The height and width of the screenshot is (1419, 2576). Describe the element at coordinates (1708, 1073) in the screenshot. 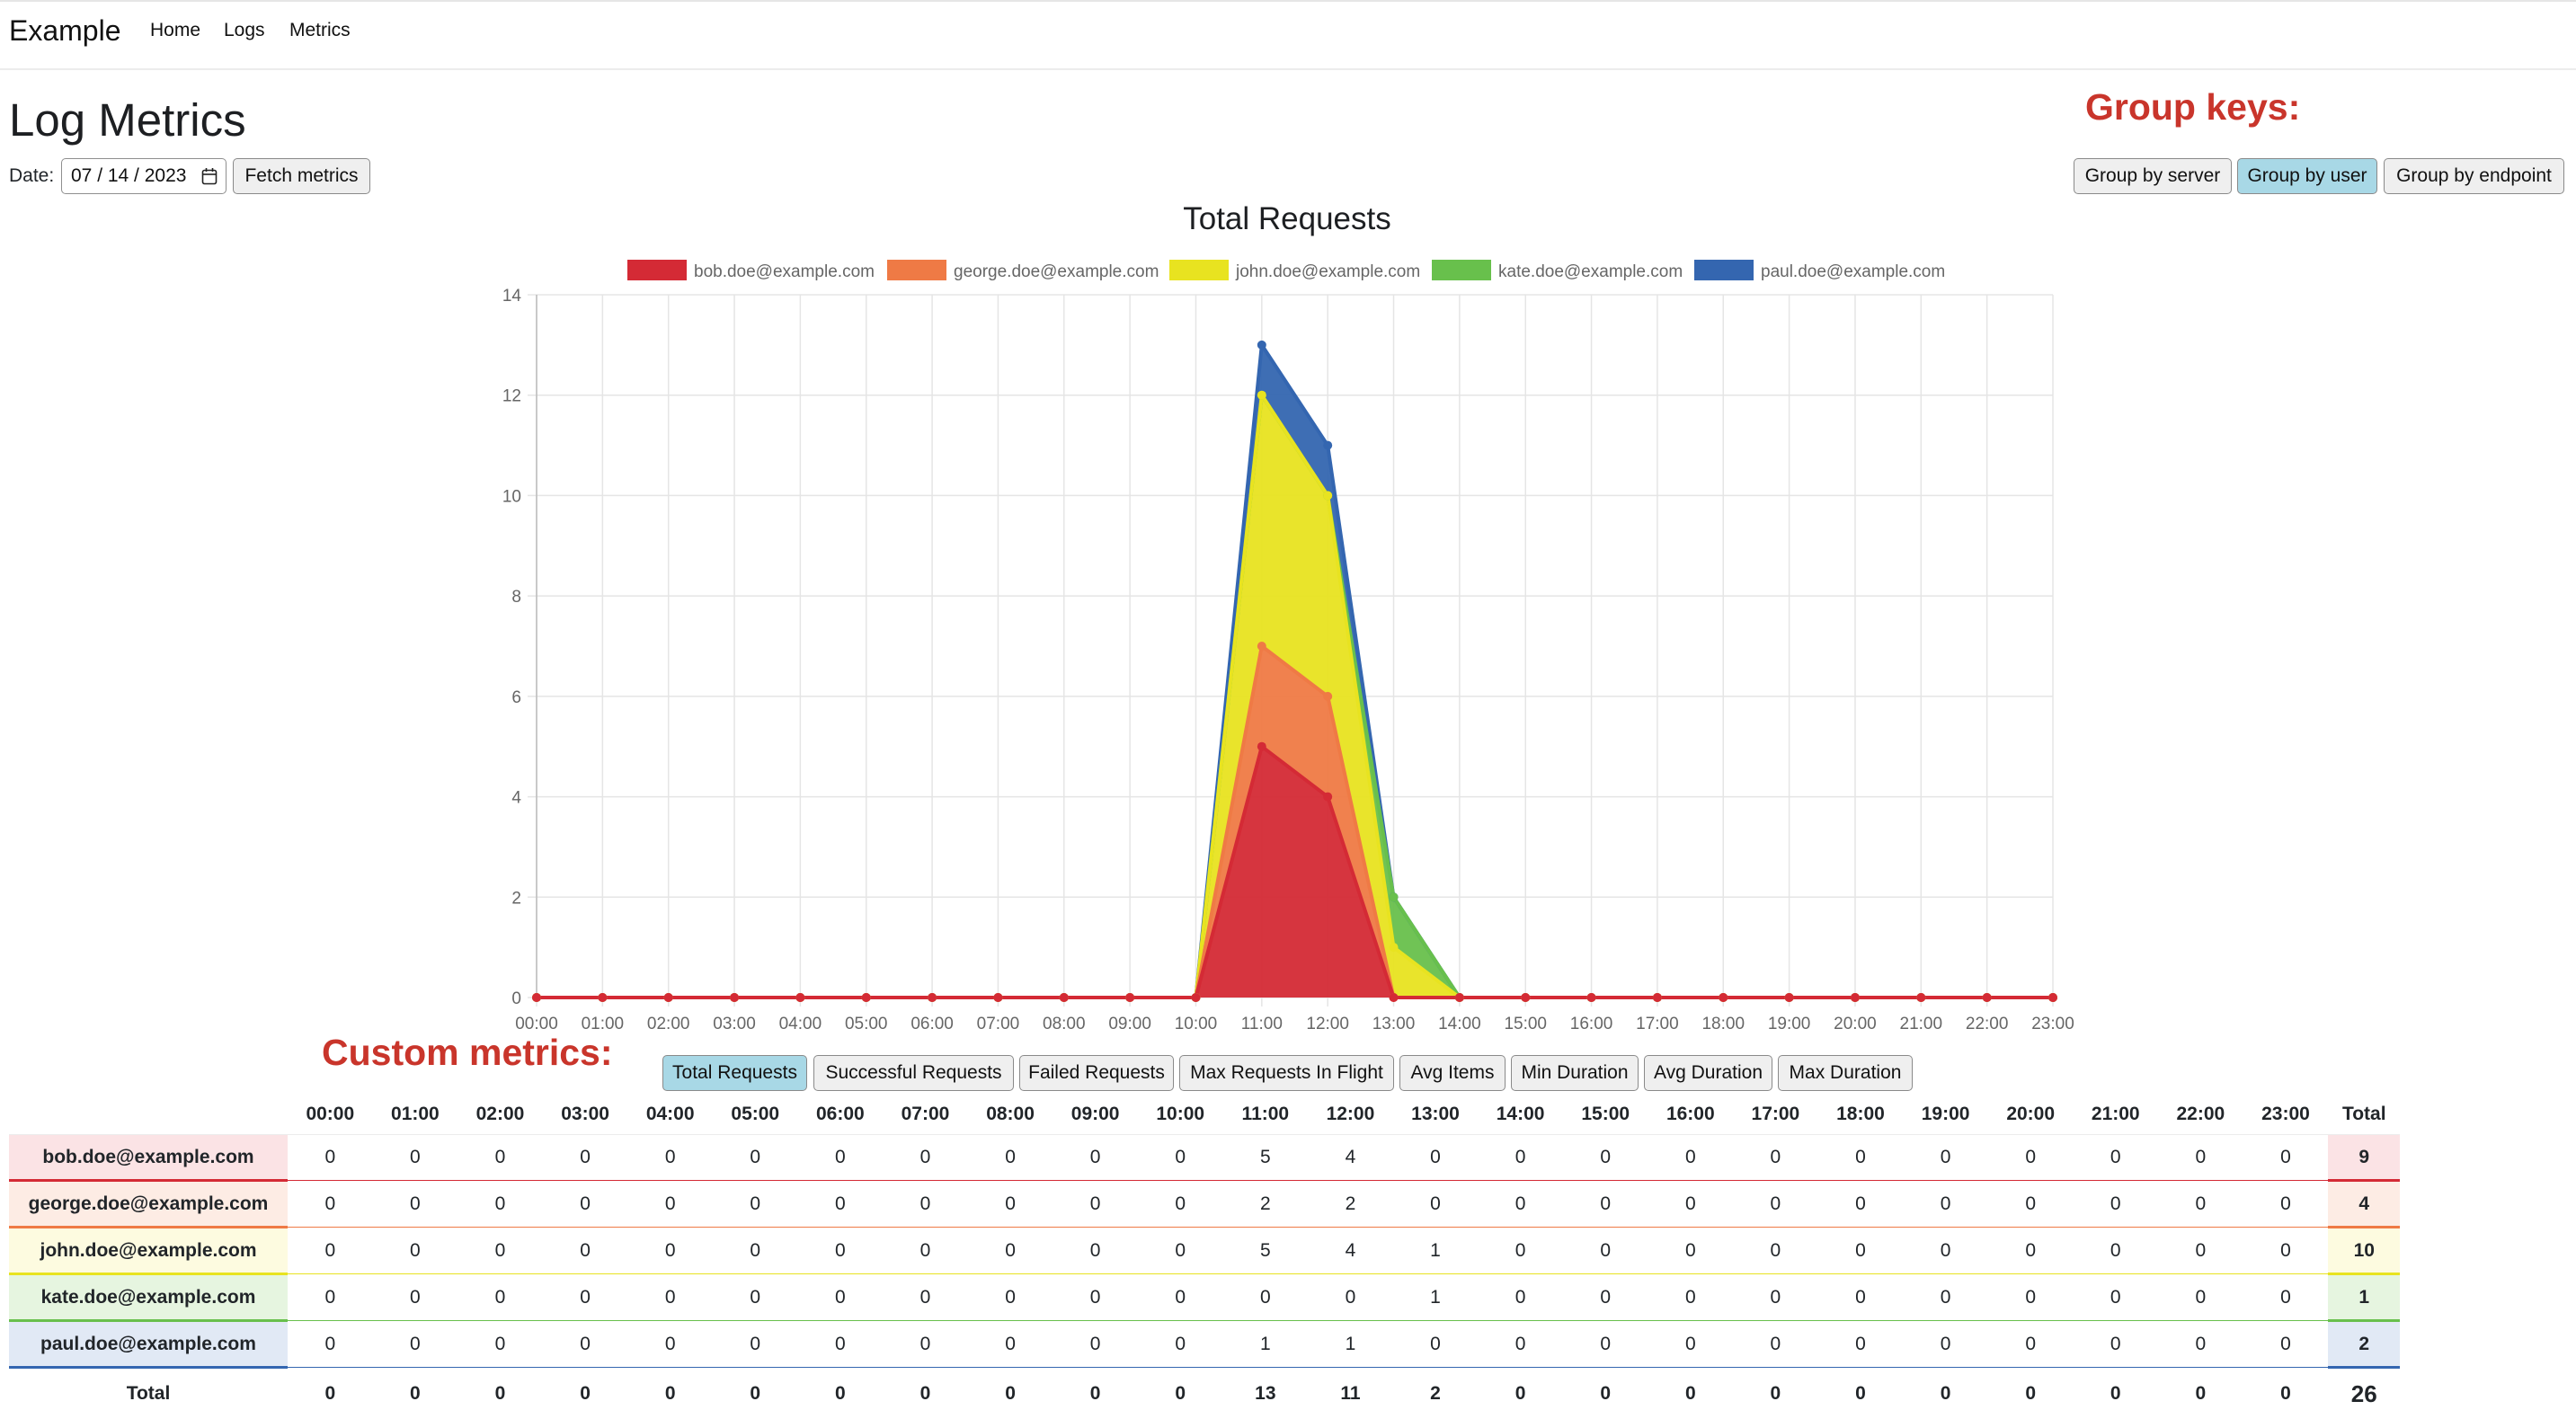

I see `metric-avg-duration-button: Avg Duration` at that location.